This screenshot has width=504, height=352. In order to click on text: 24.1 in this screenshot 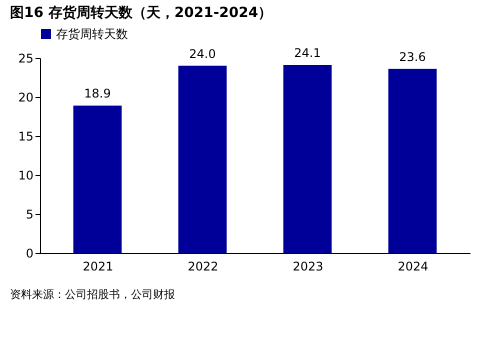, I will do `click(307, 53)`.